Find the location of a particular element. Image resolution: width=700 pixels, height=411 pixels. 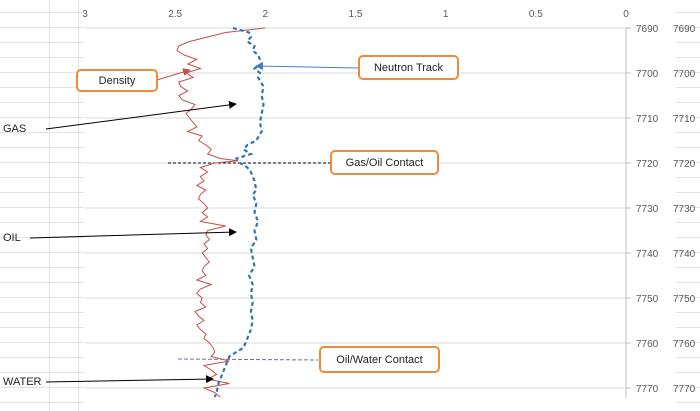

y-tick-label: 7740 is located at coordinates (647, 254).